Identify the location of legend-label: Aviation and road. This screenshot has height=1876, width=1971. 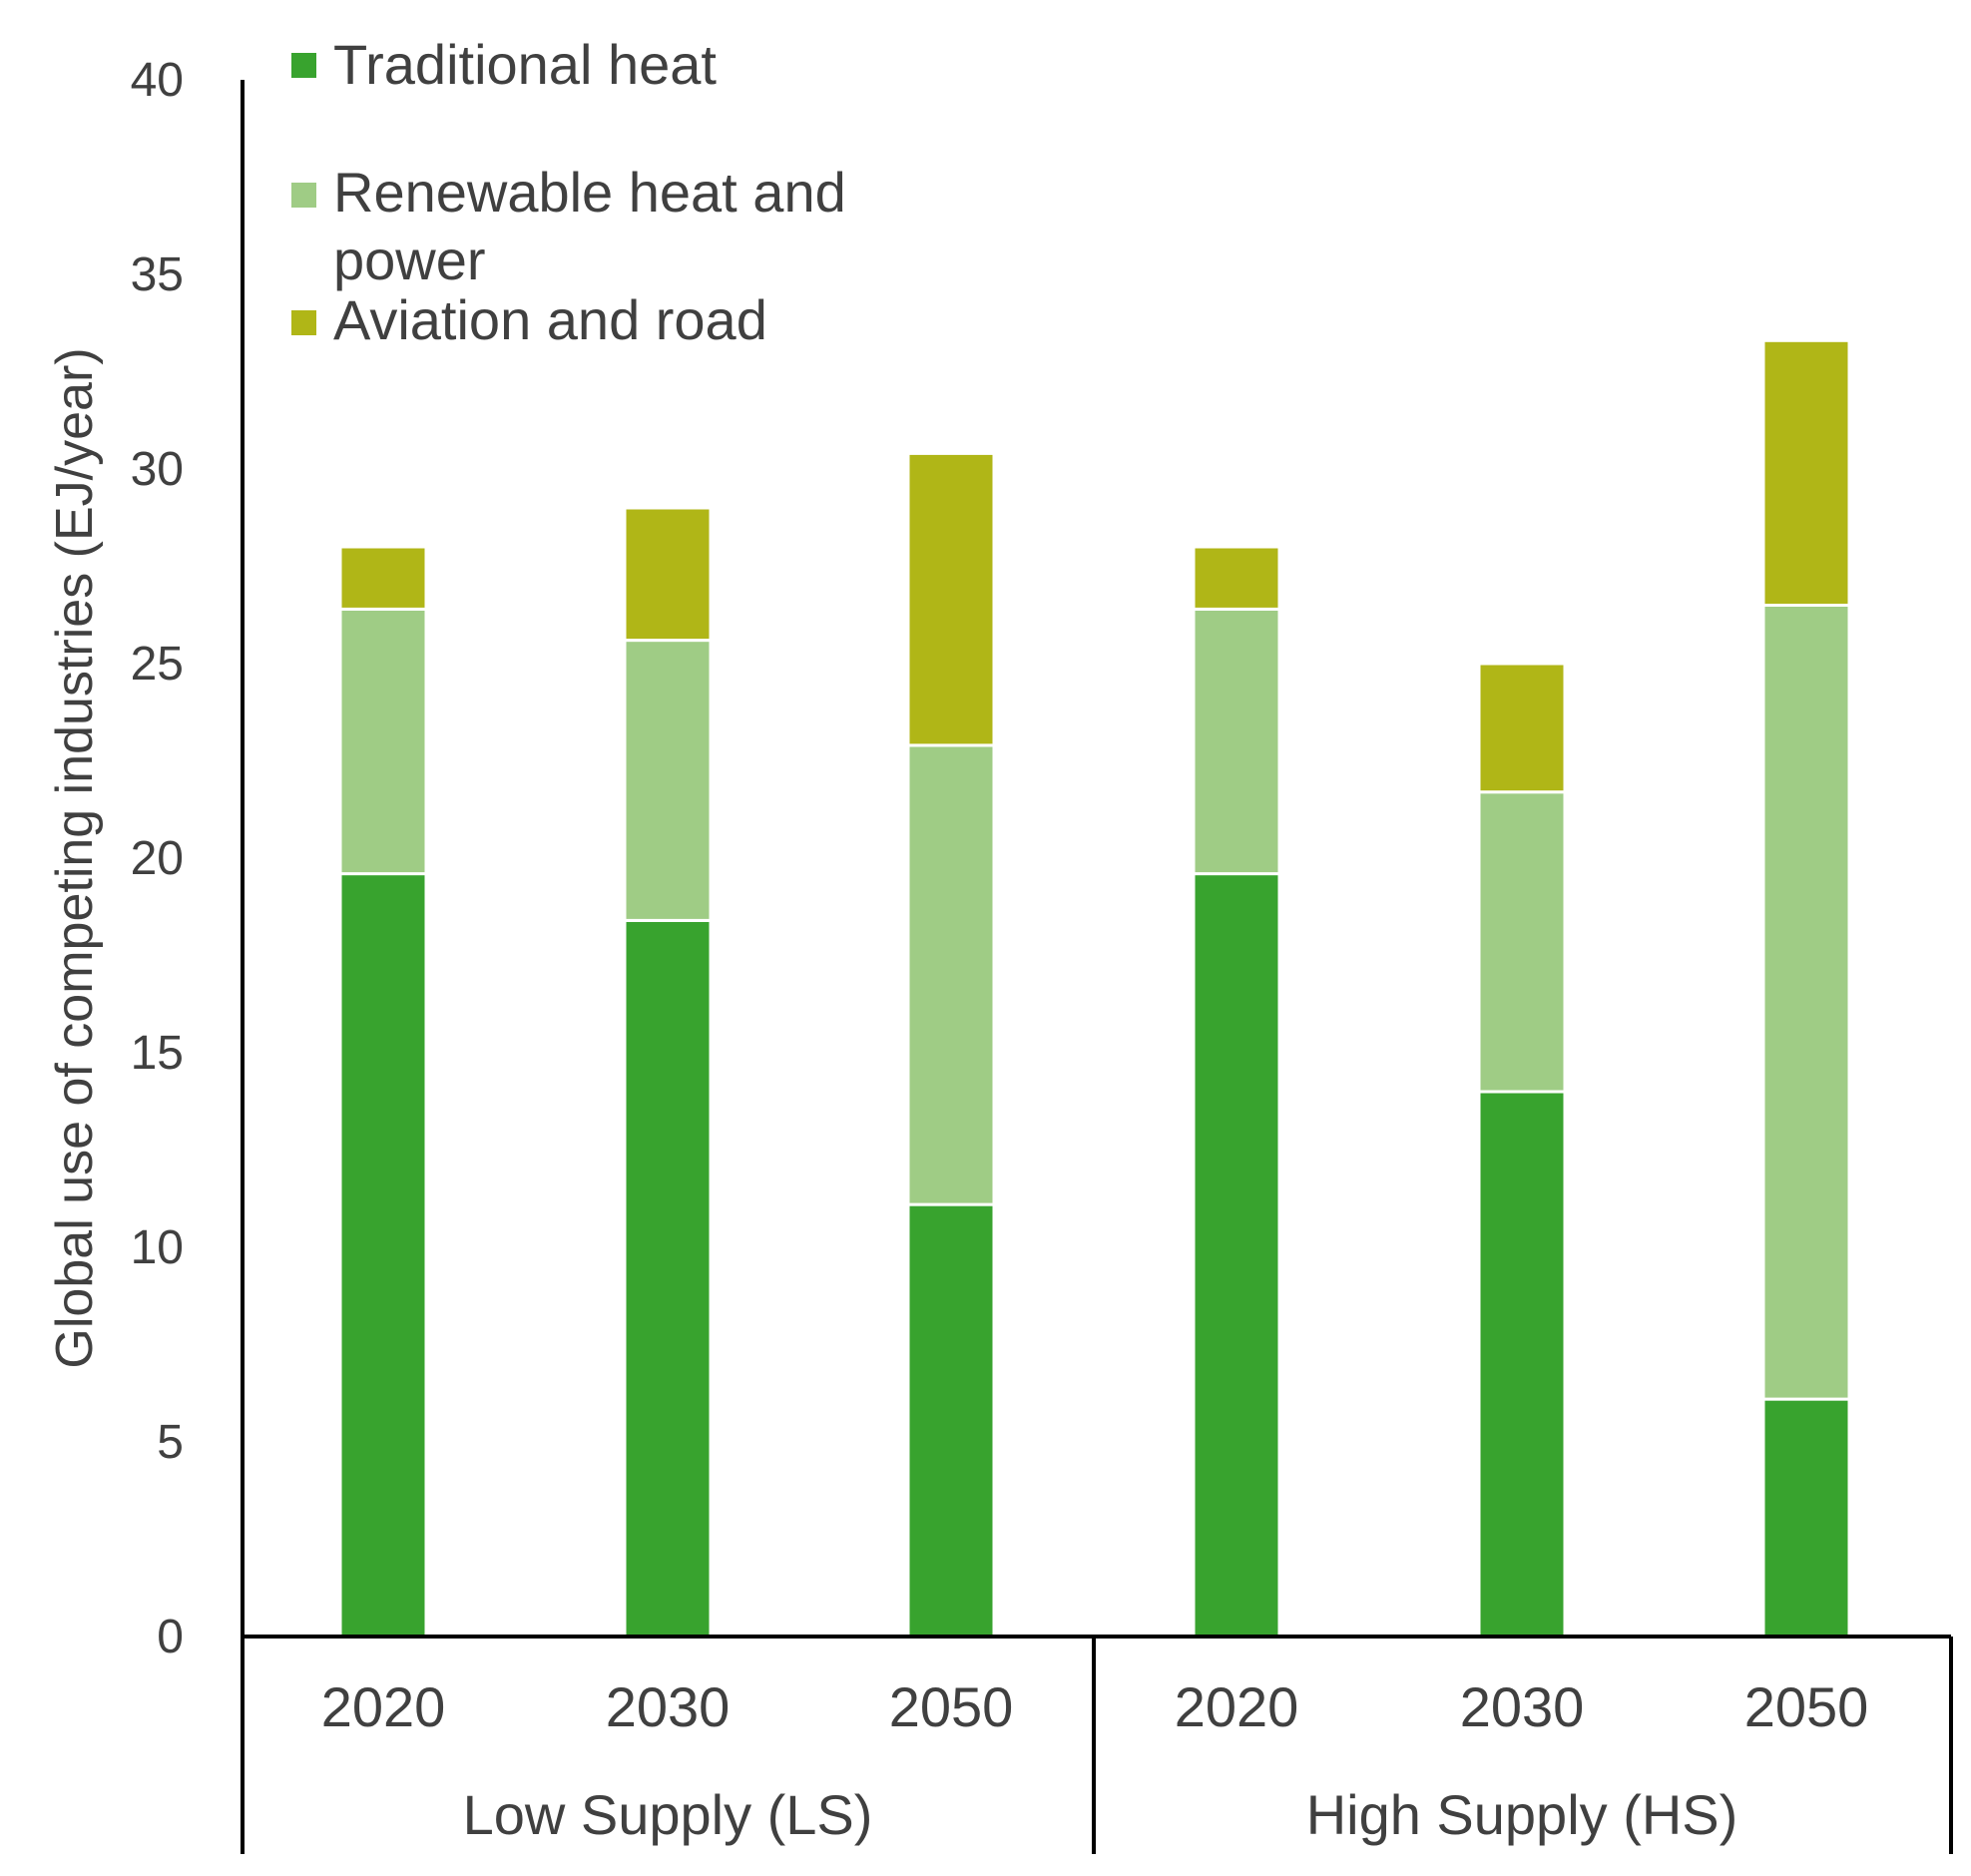
(550, 319).